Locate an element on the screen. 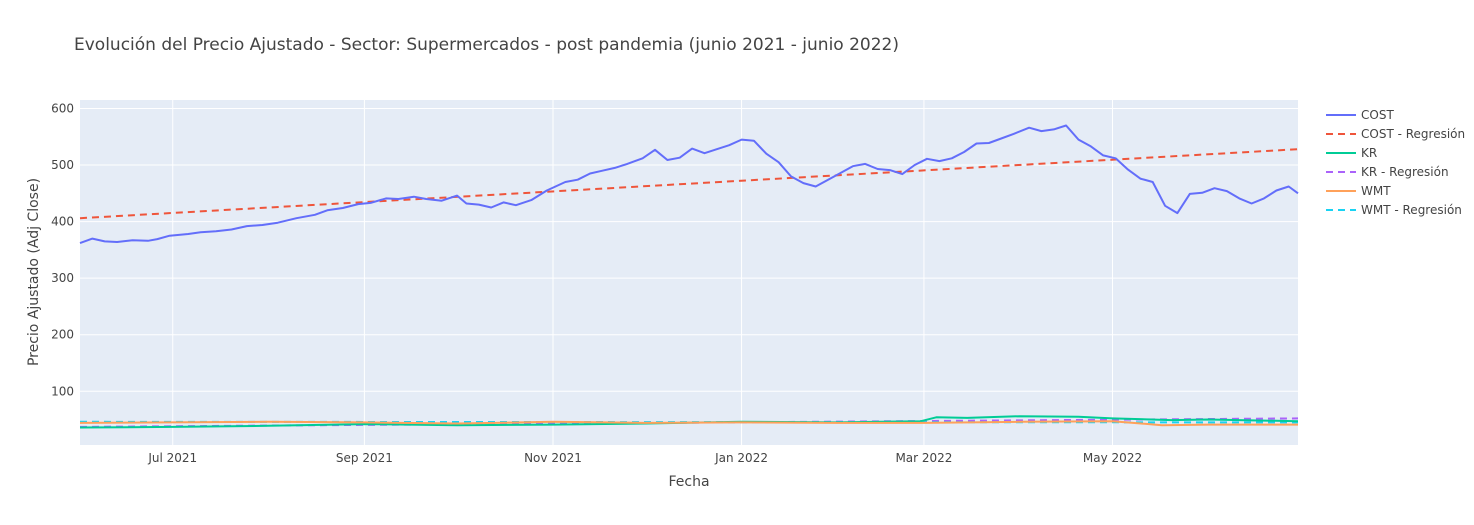  series-line-wmt is located at coordinates (688, 423).